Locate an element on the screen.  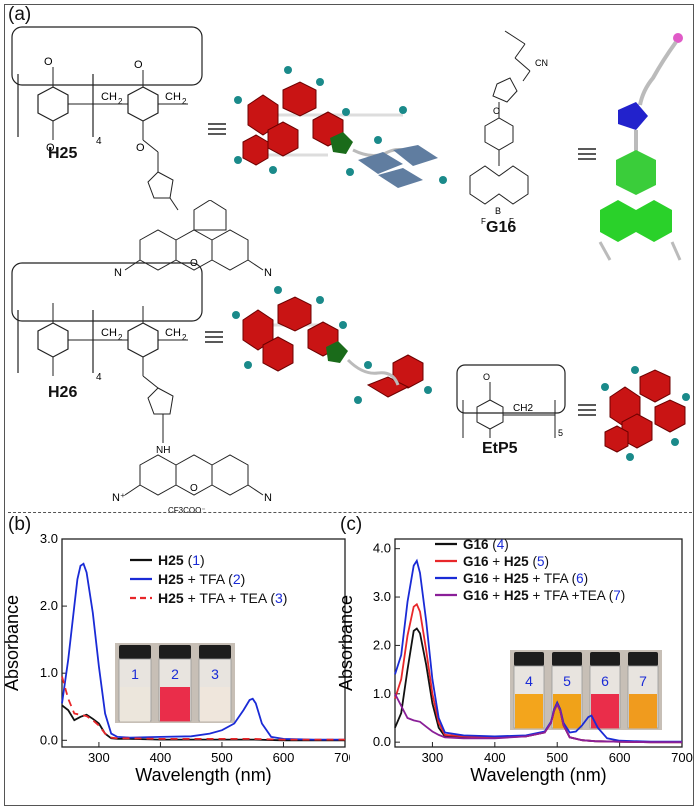
legend-entry: G16 + H25 (5) is located at coordinates (506, 561).